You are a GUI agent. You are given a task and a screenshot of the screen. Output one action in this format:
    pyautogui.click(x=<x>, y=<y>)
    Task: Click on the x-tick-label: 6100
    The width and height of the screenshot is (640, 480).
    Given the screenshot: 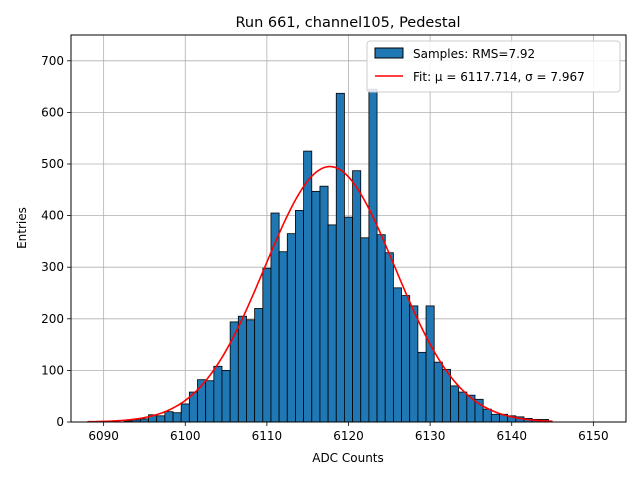 What is the action you would take?
    pyautogui.click(x=185, y=436)
    